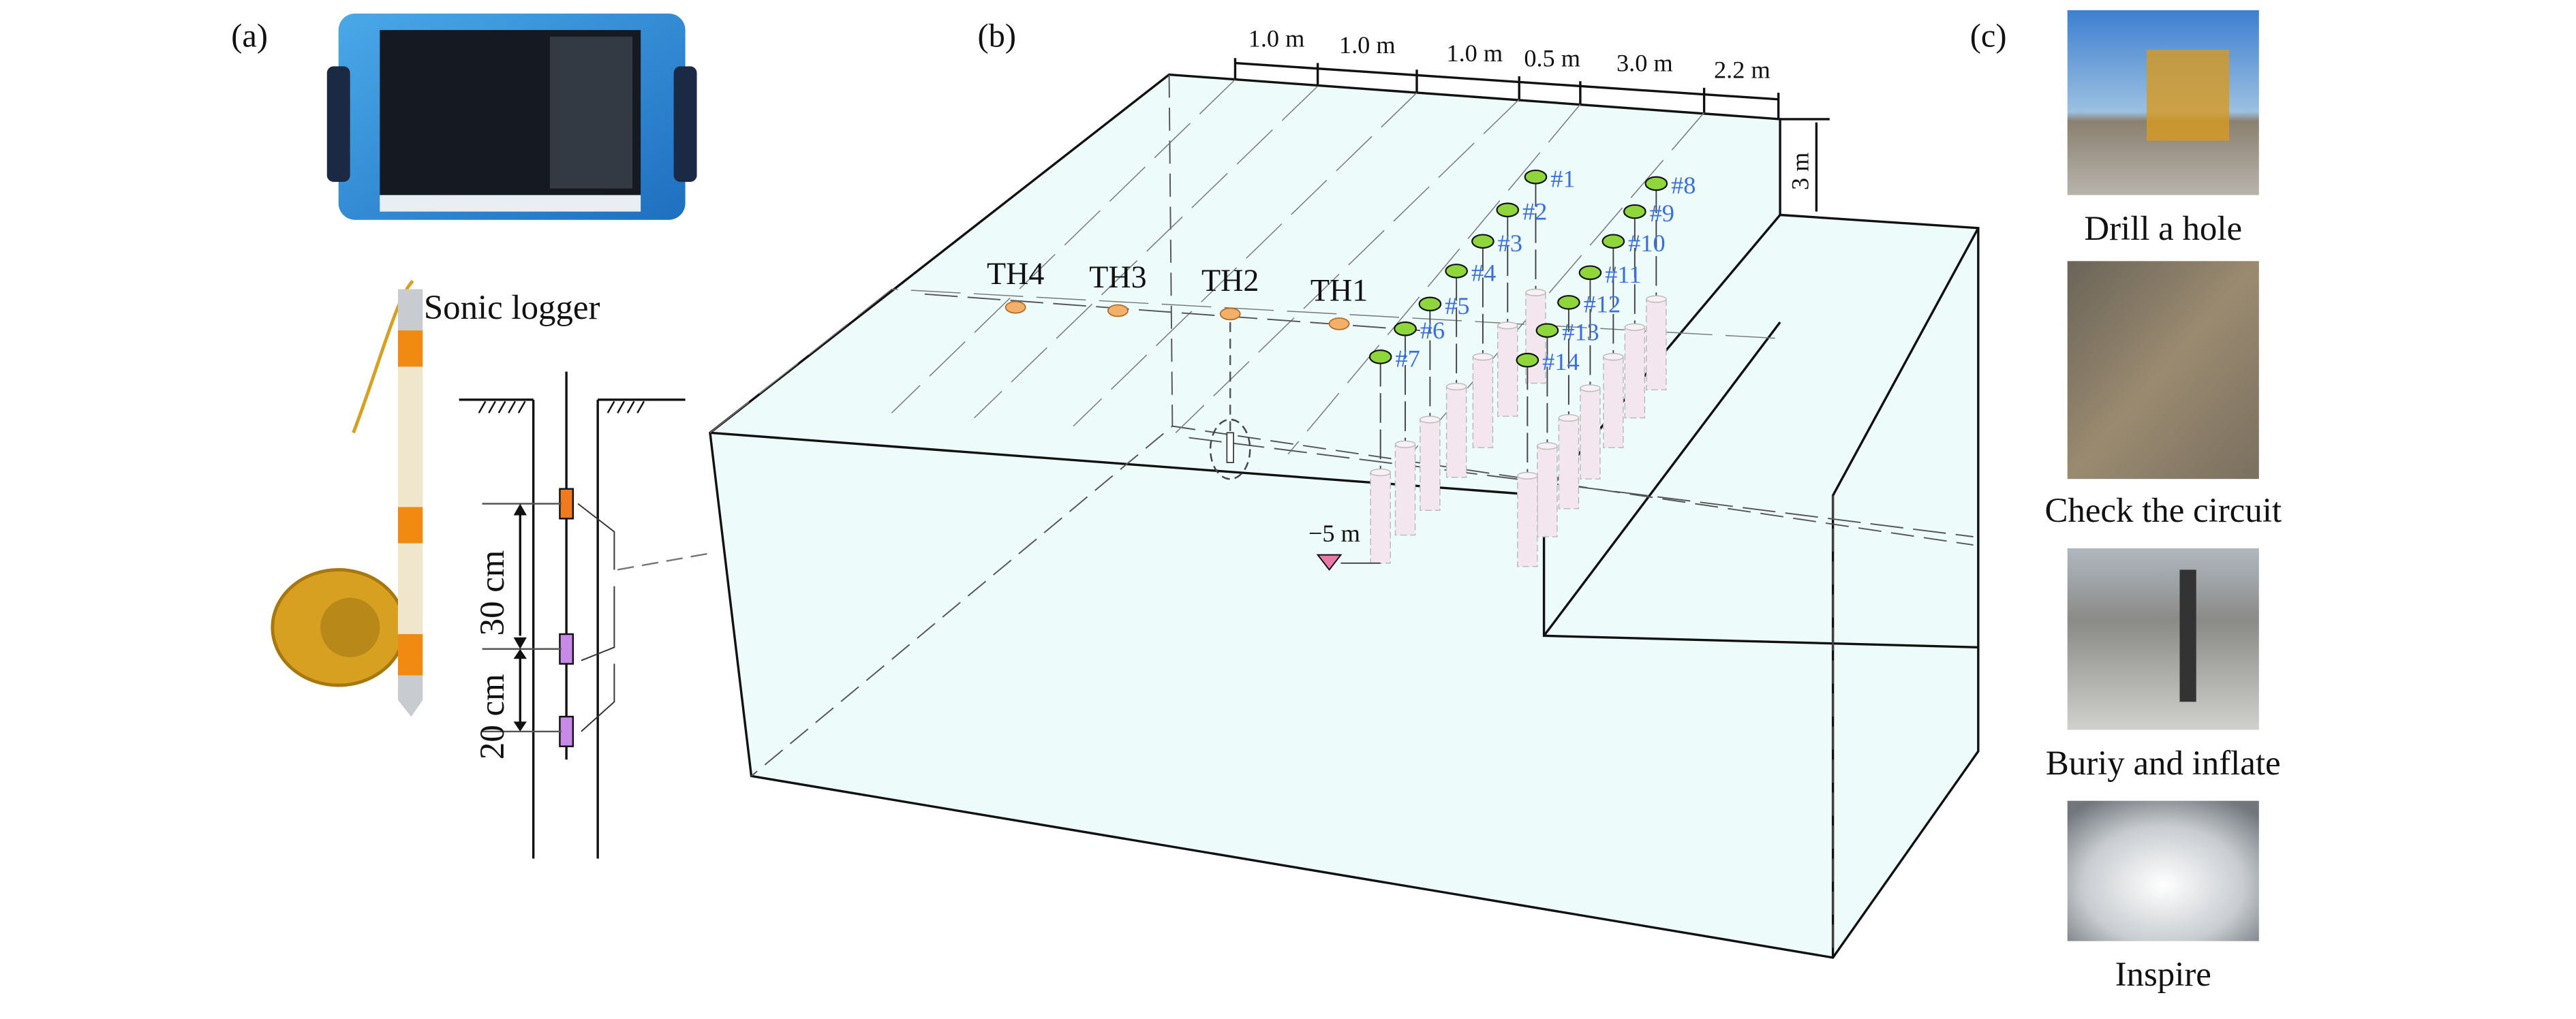 The height and width of the screenshot is (1019, 2576). I want to click on test-hole-label: TH3, so click(1117, 277).